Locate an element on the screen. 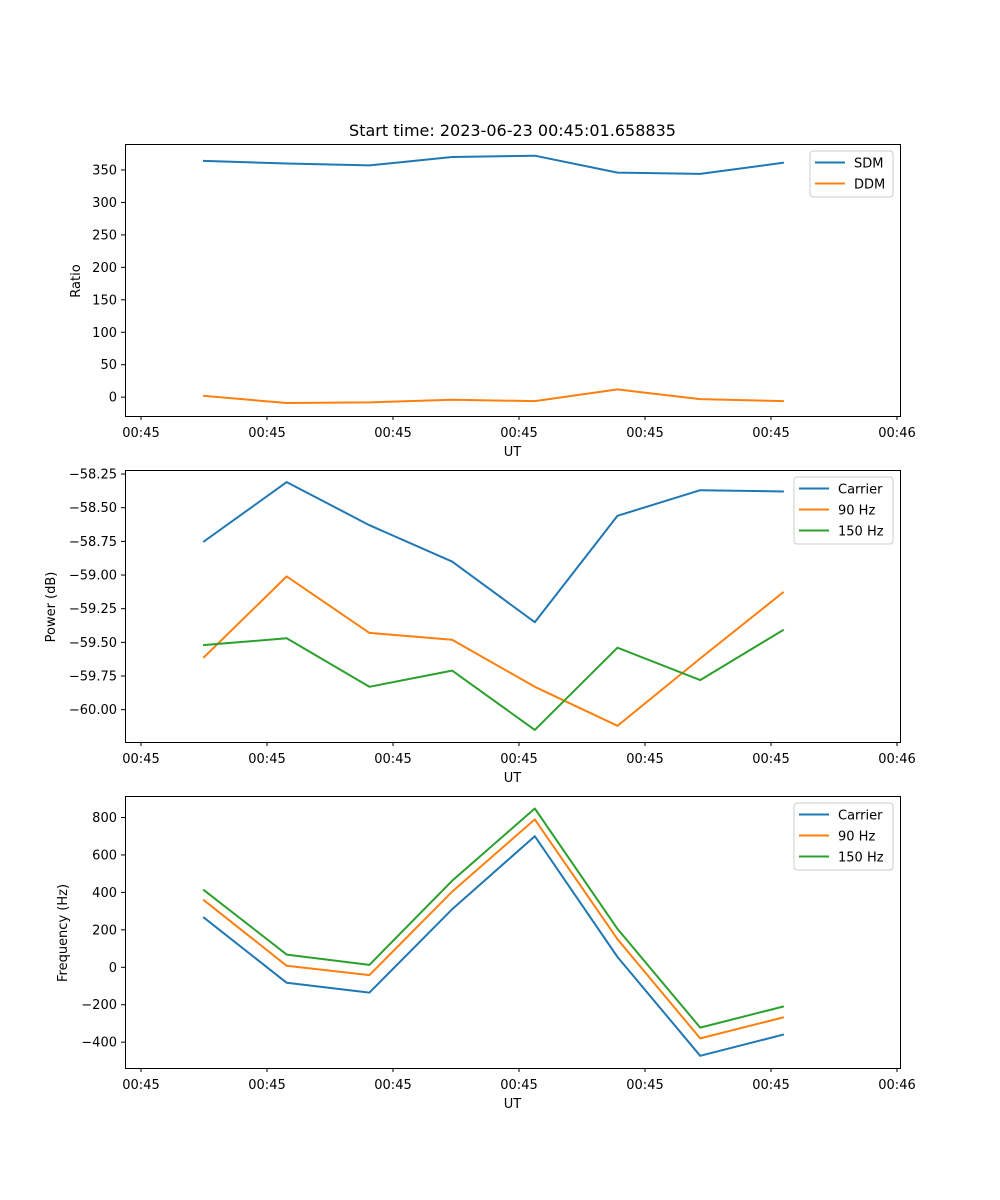 This screenshot has height=1200, width=1000. y-tick-label: 400 is located at coordinates (104, 893).